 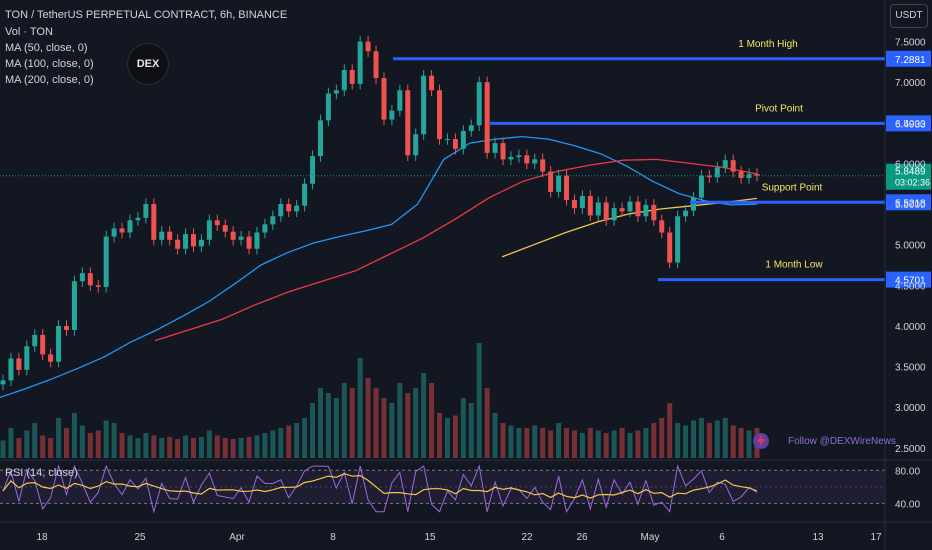 What do you see at coordinates (910, 205) in the screenshot?
I see `price-tick-label: 5.5000` at bounding box center [910, 205].